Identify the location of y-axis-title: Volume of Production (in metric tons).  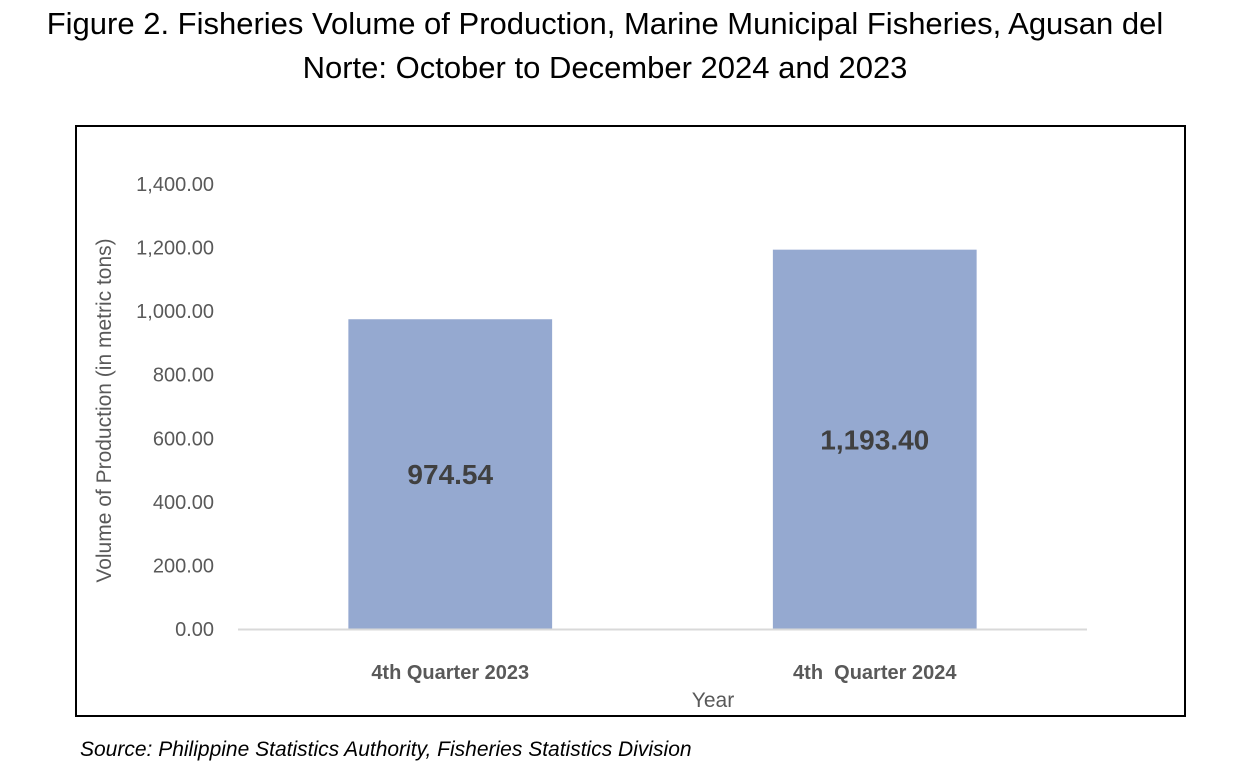
(104, 410).